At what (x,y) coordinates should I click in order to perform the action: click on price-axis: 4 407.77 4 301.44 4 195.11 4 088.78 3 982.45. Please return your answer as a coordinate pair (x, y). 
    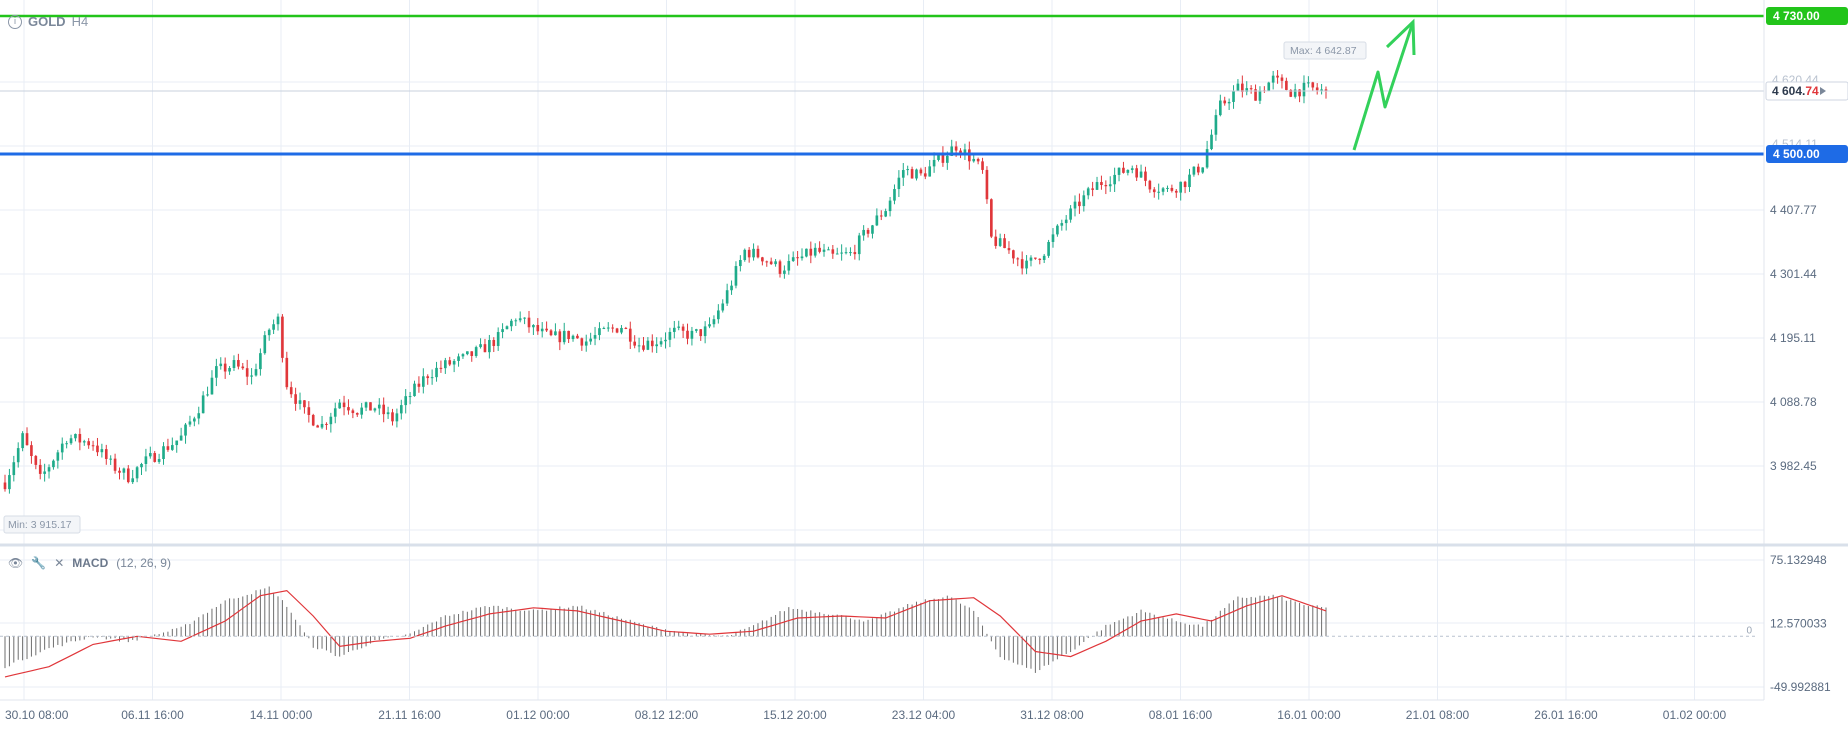
    Looking at the image, I should click on (1793, 338).